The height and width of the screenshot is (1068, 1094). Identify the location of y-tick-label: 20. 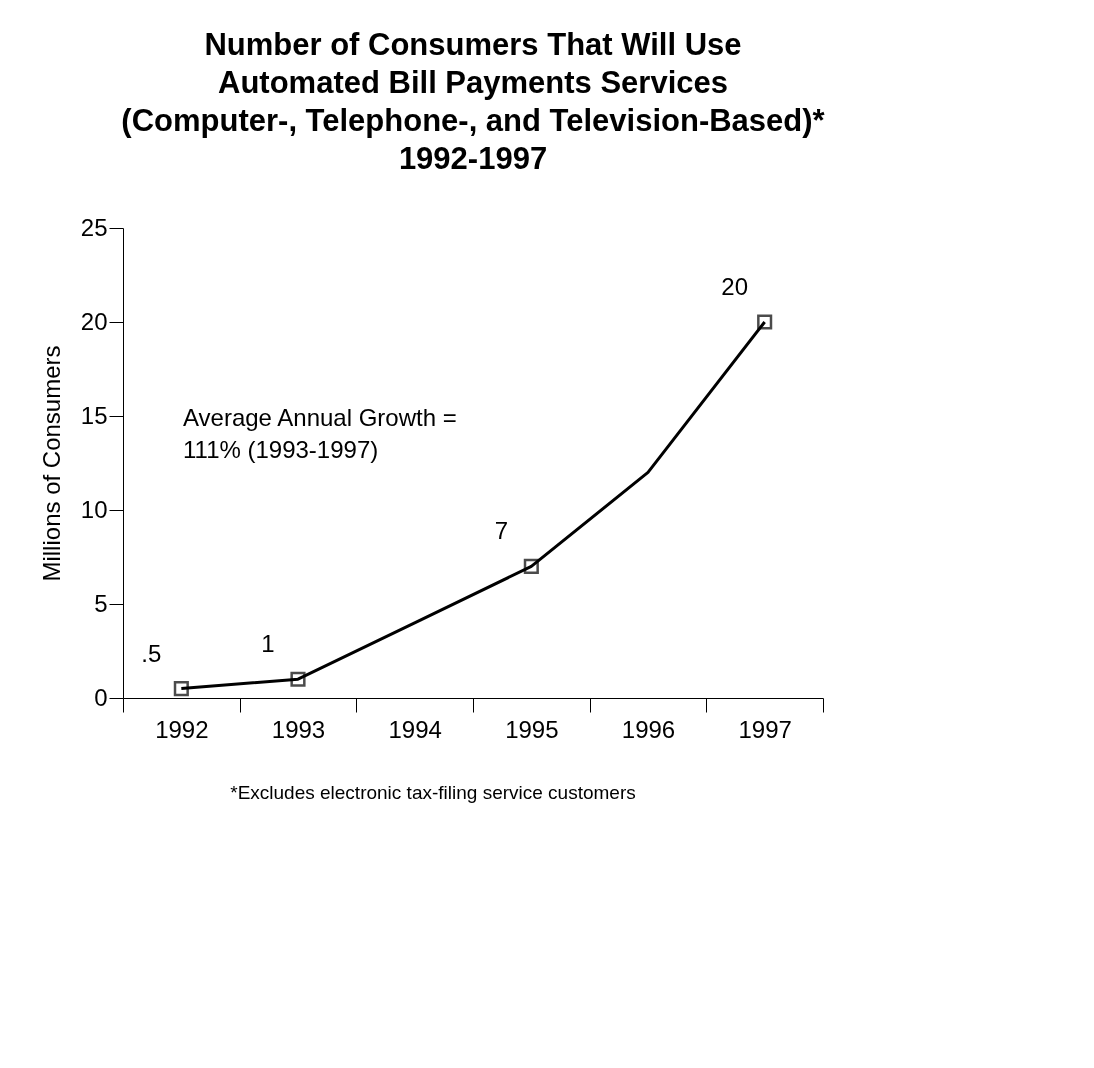
(94, 321).